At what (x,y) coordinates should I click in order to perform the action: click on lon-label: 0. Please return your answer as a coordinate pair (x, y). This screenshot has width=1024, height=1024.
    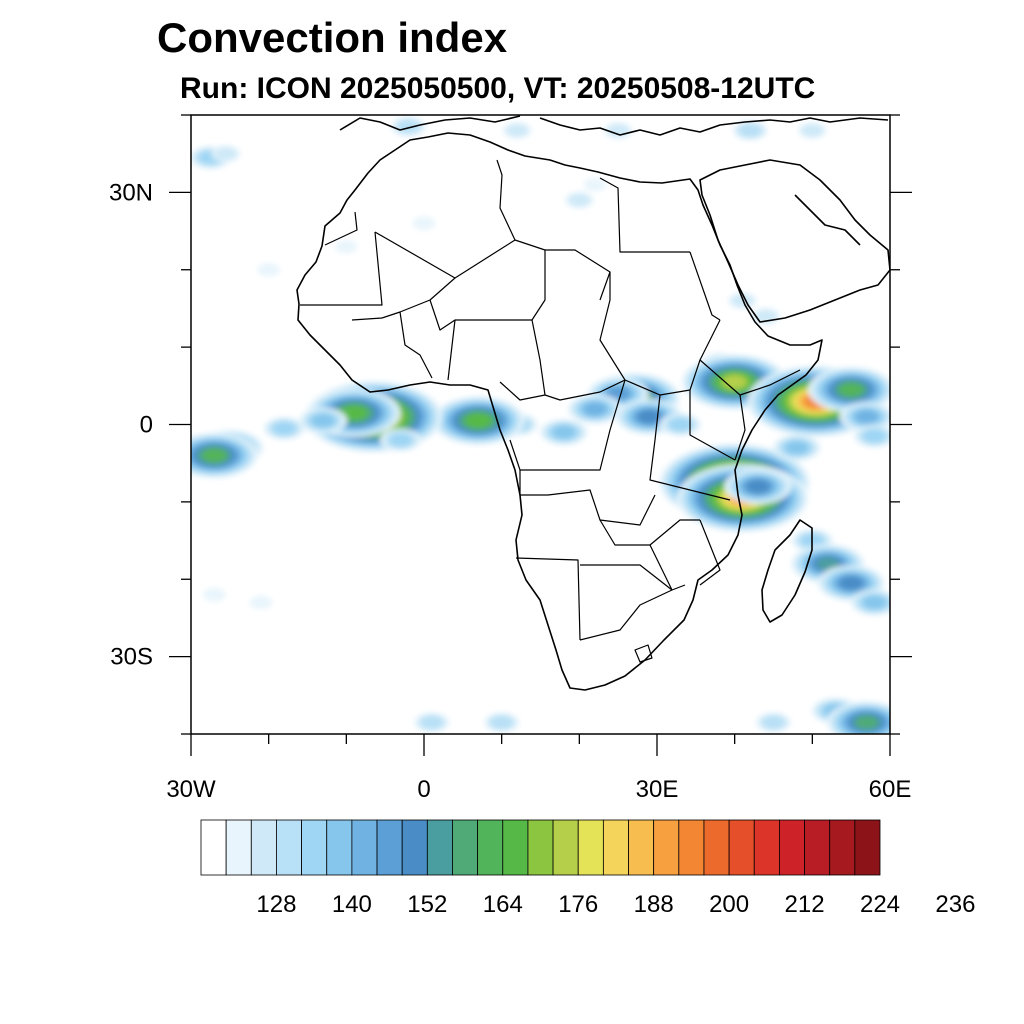
    Looking at the image, I should click on (423, 789).